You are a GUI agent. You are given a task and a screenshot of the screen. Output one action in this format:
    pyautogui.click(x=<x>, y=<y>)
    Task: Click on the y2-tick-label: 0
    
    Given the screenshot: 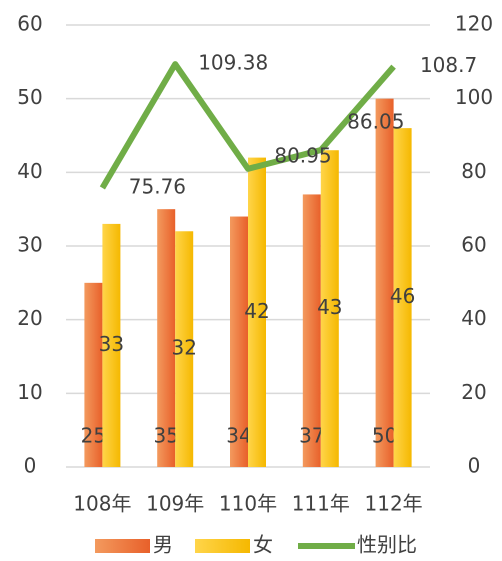 What is the action you would take?
    pyautogui.click(x=474, y=466)
    